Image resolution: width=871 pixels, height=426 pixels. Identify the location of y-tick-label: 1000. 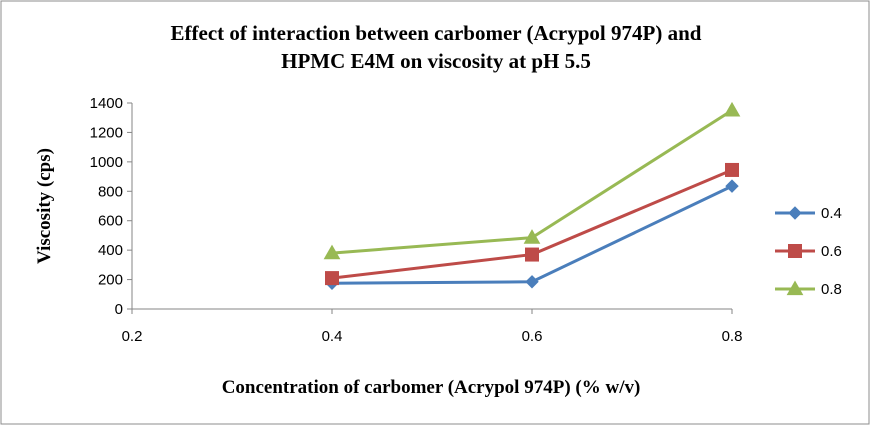
(106, 162).